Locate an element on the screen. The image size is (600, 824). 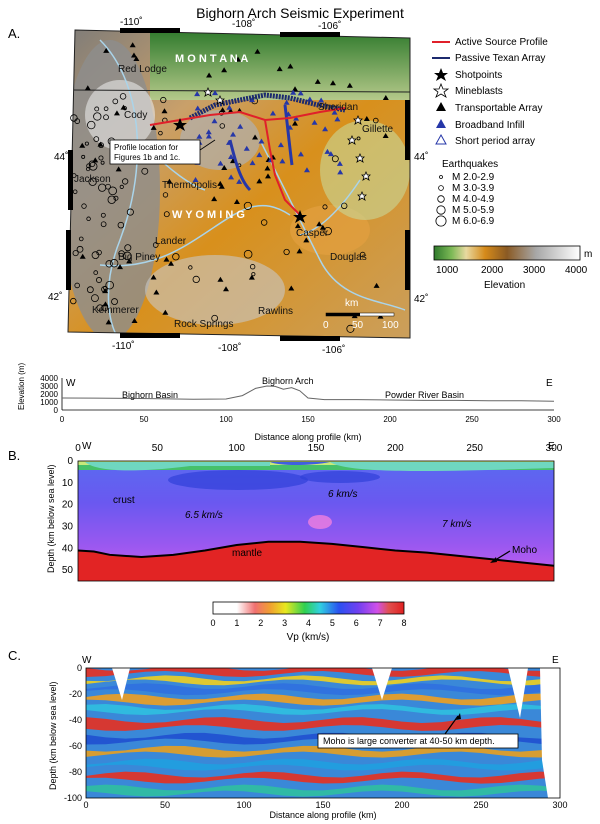
bighorn-basin-label: Bighorn Basin is located at coordinates (150, 395).